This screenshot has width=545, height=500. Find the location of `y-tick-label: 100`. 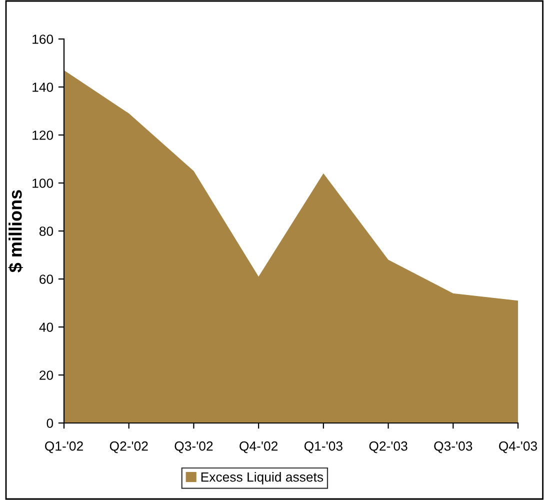

y-tick-label: 100 is located at coordinates (43, 183).